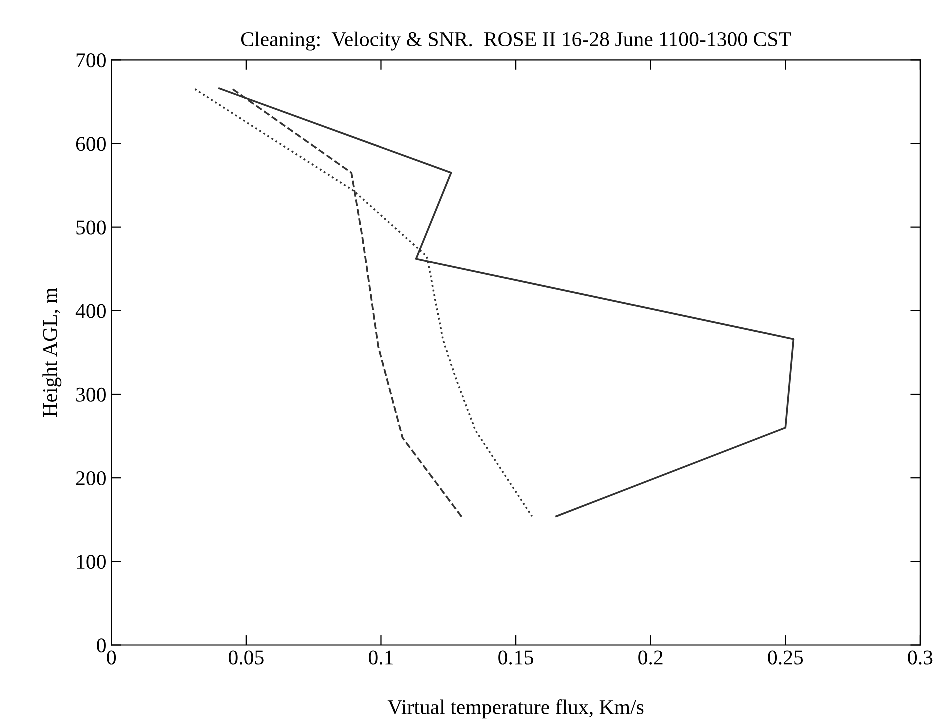  I want to click on y-tick-label: 500, so click(91, 227).